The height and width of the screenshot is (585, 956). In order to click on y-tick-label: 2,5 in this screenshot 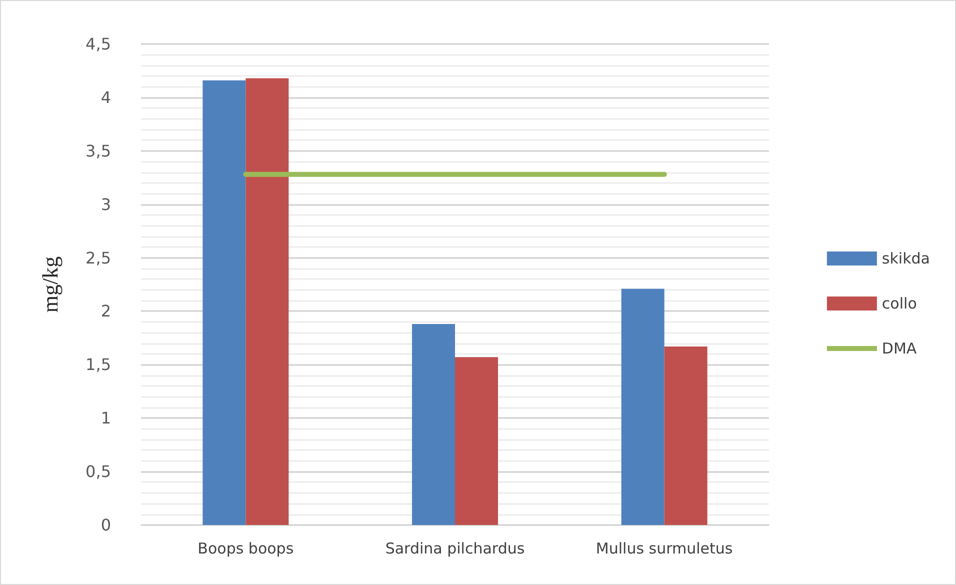, I will do `click(98, 258)`.